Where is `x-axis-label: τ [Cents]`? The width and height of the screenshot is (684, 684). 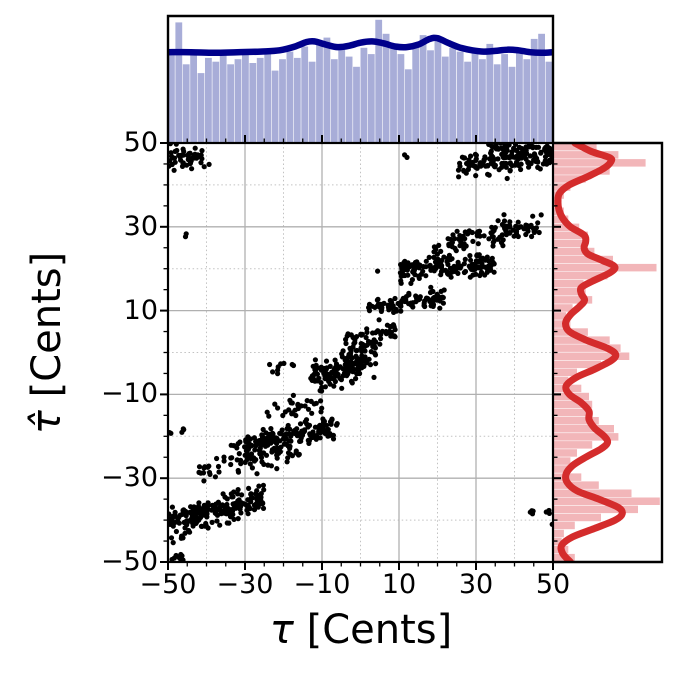 x-axis-label: τ [Cents] is located at coordinates (361, 630).